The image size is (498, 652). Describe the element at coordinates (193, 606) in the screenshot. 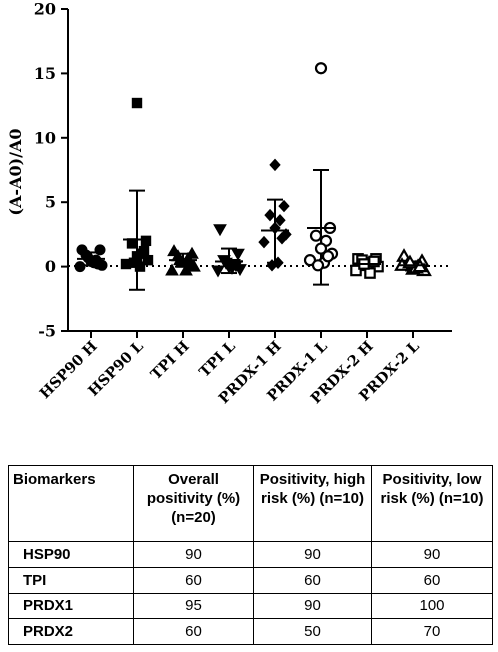

I see `cell-overall: 95` at that location.